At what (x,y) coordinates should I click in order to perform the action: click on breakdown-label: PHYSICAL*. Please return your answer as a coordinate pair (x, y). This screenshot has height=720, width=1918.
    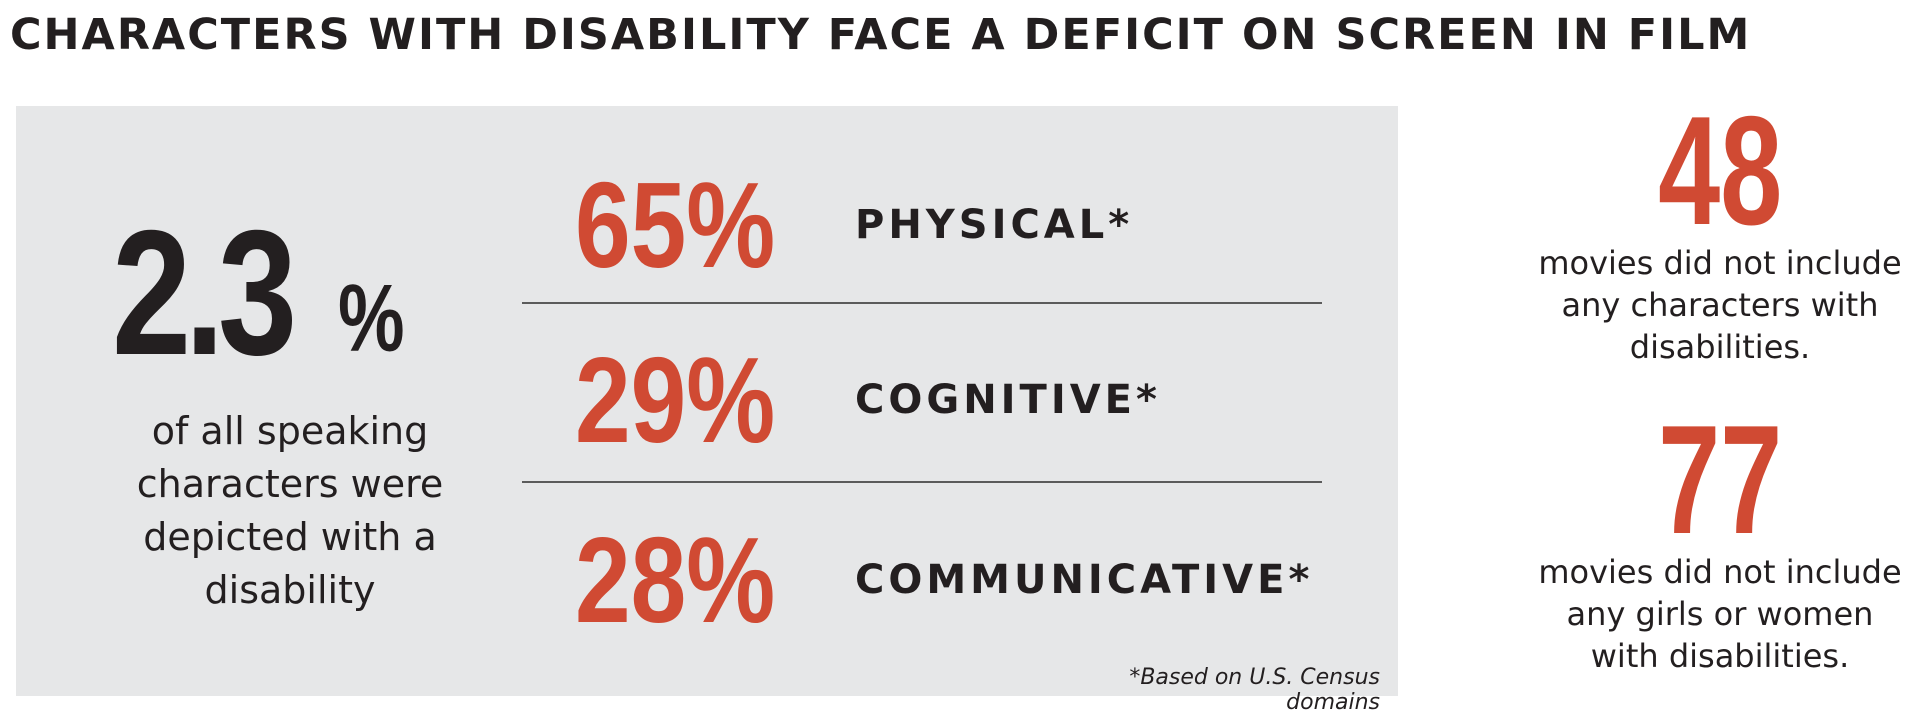
    Looking at the image, I should click on (994, 225).